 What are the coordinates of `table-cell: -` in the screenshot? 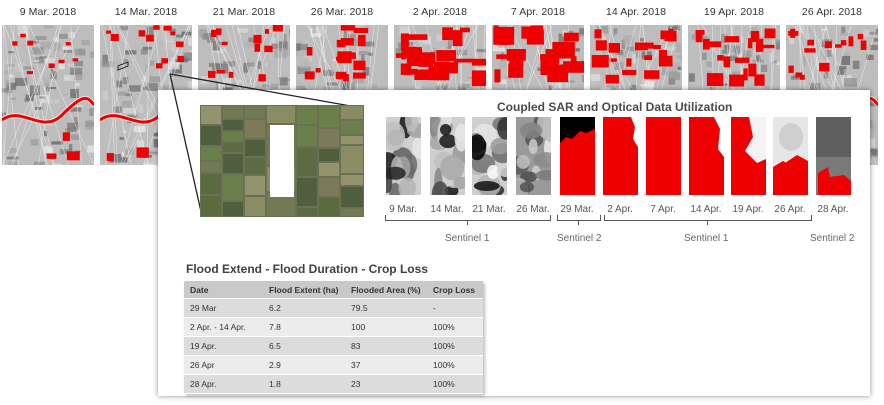 It's located at (455, 308).